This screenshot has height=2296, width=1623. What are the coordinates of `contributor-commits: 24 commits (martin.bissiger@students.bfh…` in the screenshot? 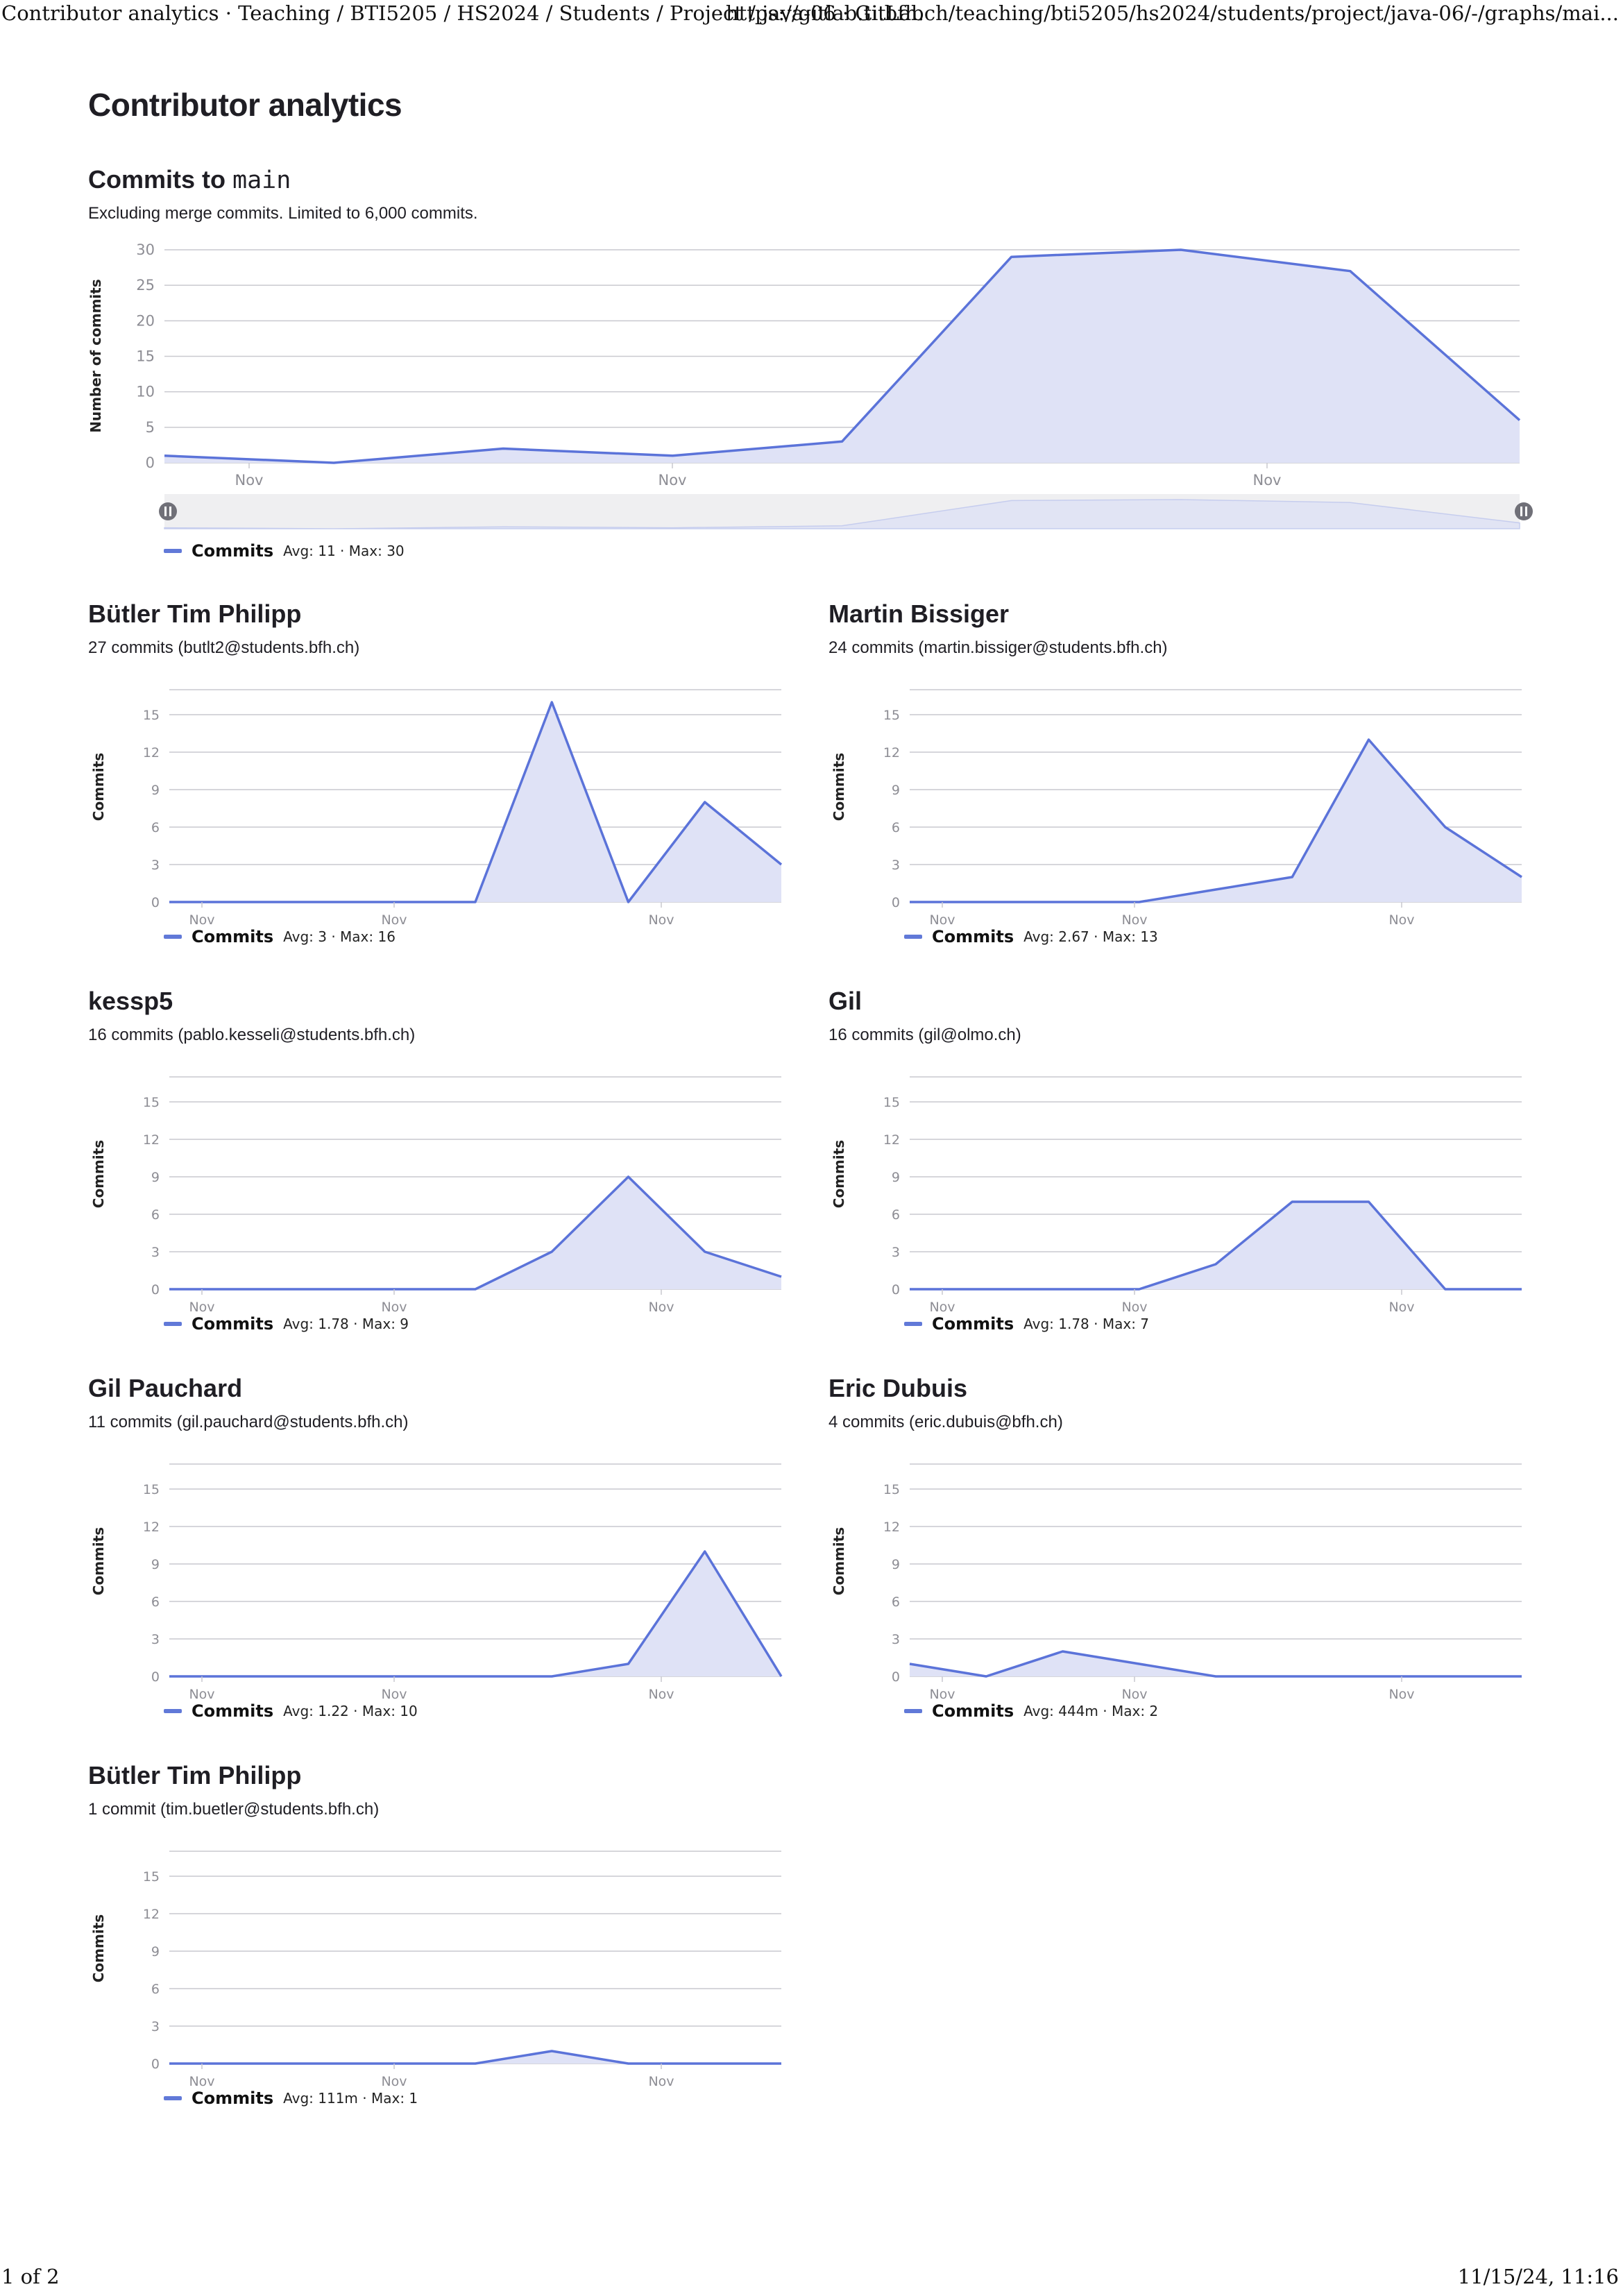 It's located at (999, 647).